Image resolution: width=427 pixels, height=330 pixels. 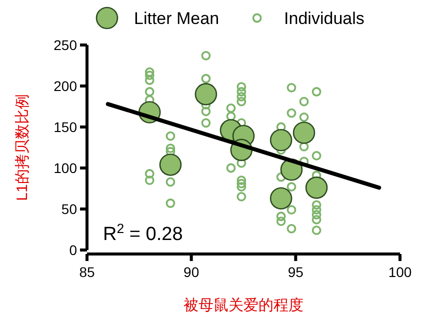 What do you see at coordinates (87, 272) in the screenshot?
I see `x-tick-label: 85` at bounding box center [87, 272].